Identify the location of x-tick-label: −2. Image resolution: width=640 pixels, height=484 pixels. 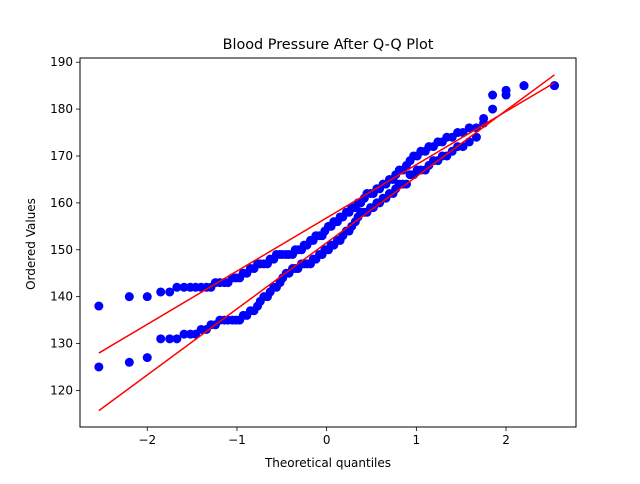
(147, 440).